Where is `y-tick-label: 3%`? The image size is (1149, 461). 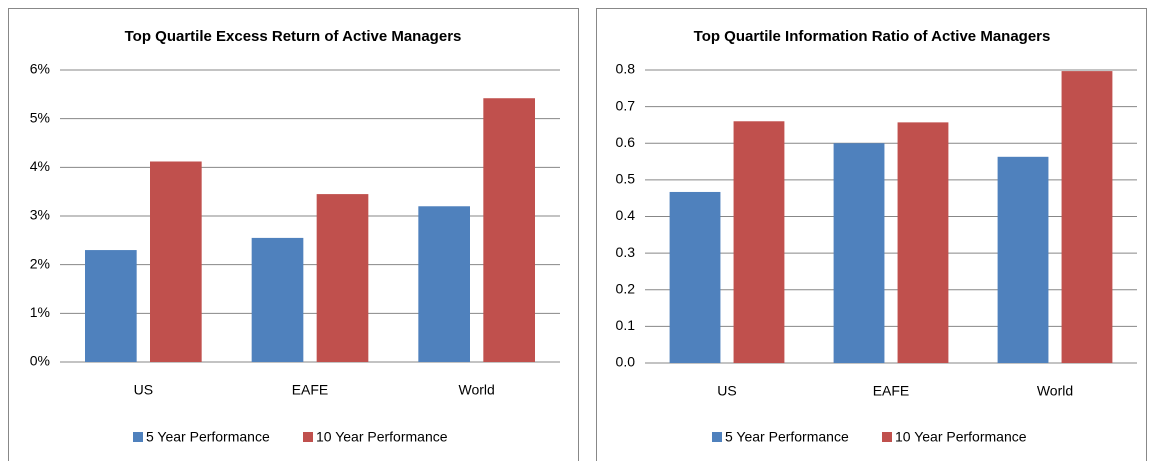
y-tick-label: 3% is located at coordinates (40, 215).